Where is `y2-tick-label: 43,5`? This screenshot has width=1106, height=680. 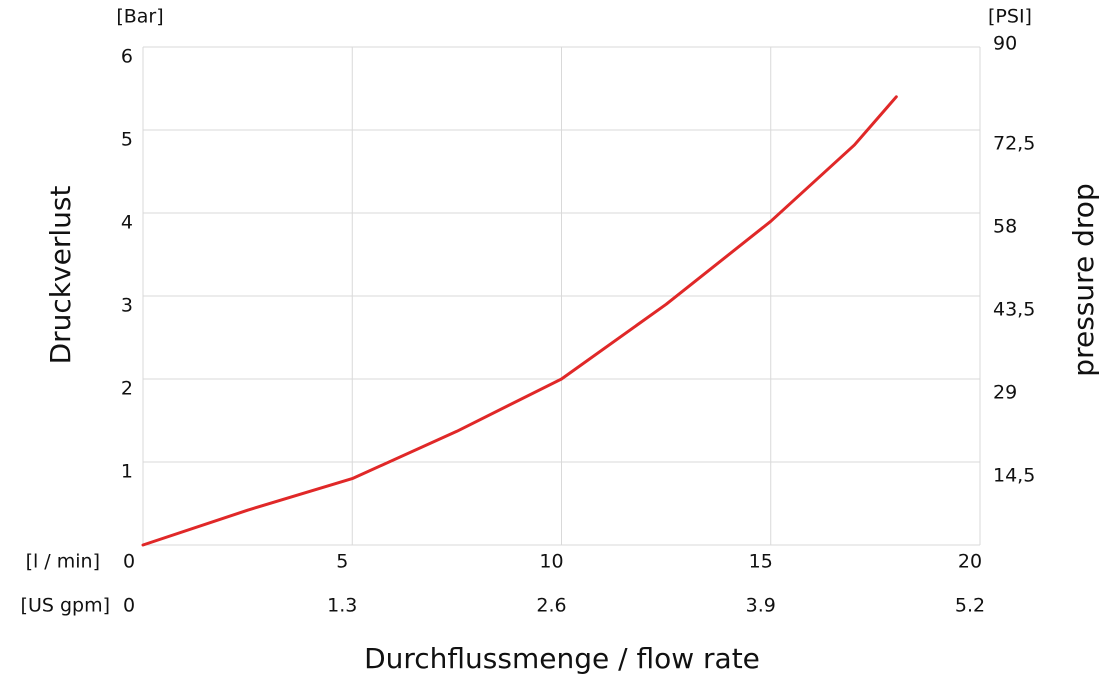 y2-tick-label: 43,5 is located at coordinates (1014, 310).